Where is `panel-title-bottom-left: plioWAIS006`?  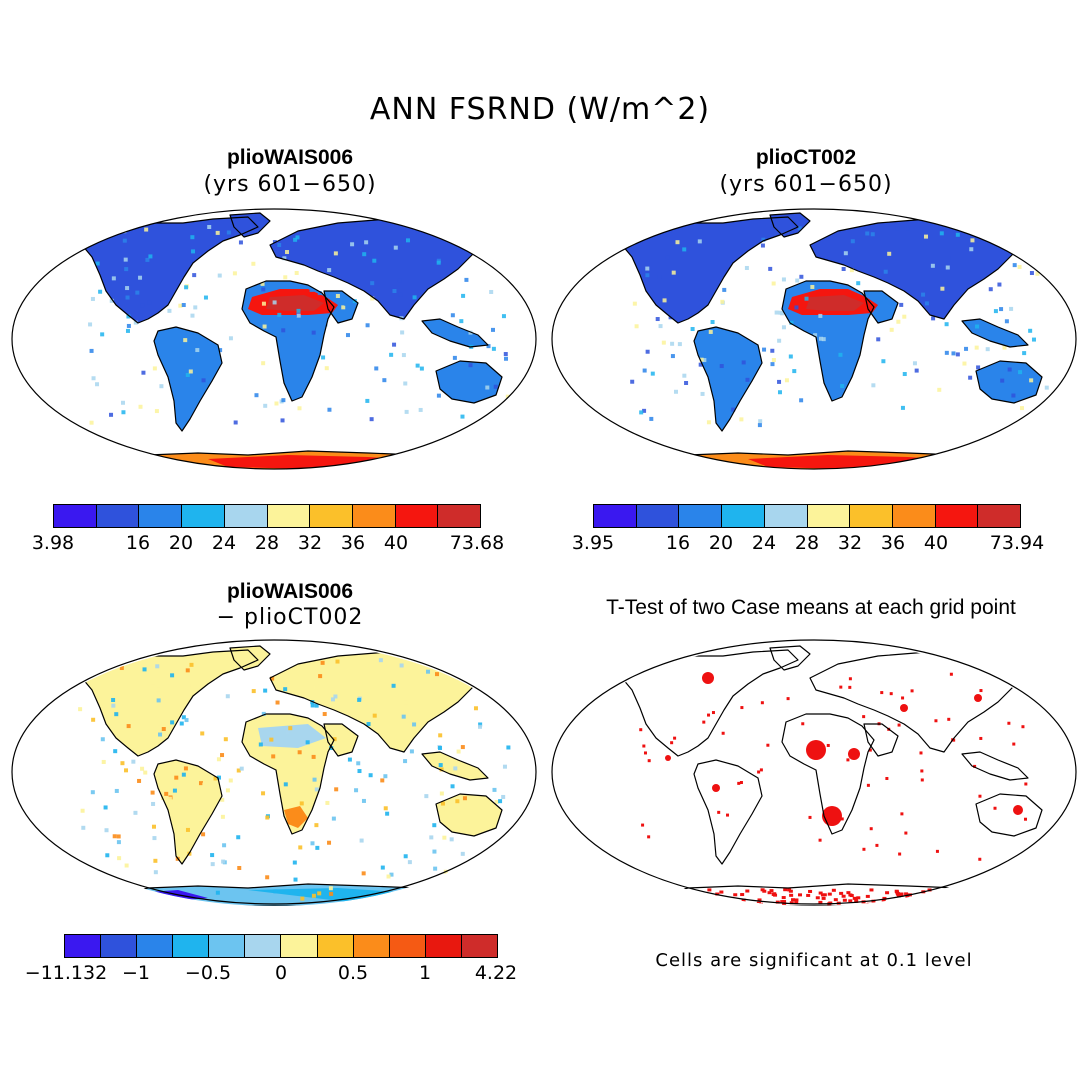
panel-title-bottom-left: plioWAIS006 is located at coordinates (290, 591).